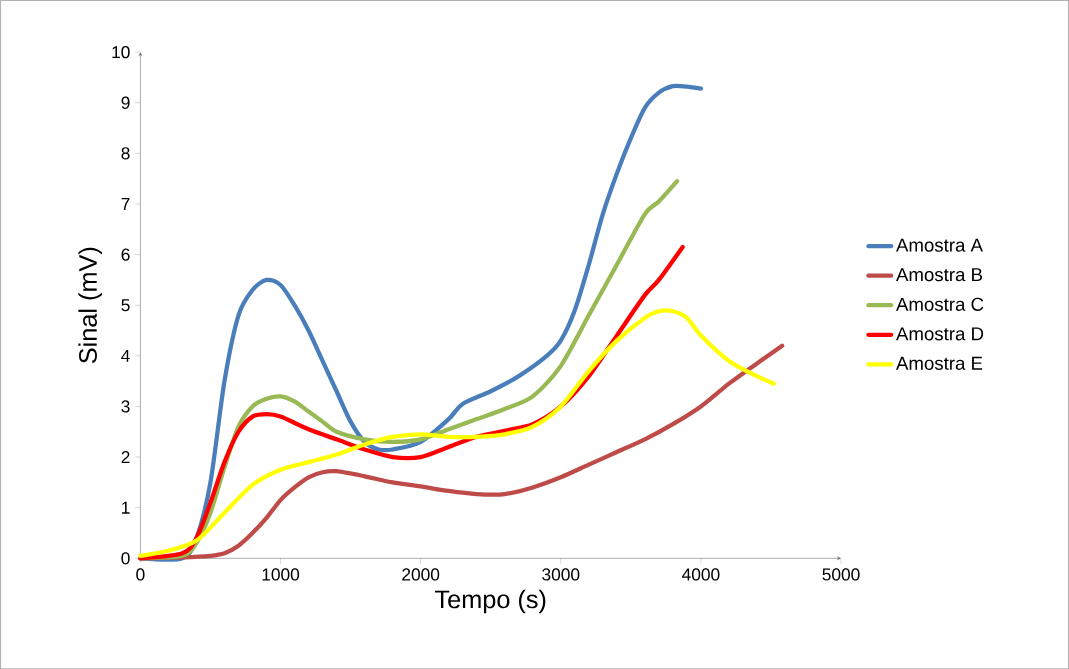 The height and width of the screenshot is (669, 1069). Describe the element at coordinates (940, 334) in the screenshot. I see `legend-label: Amostra D` at that location.